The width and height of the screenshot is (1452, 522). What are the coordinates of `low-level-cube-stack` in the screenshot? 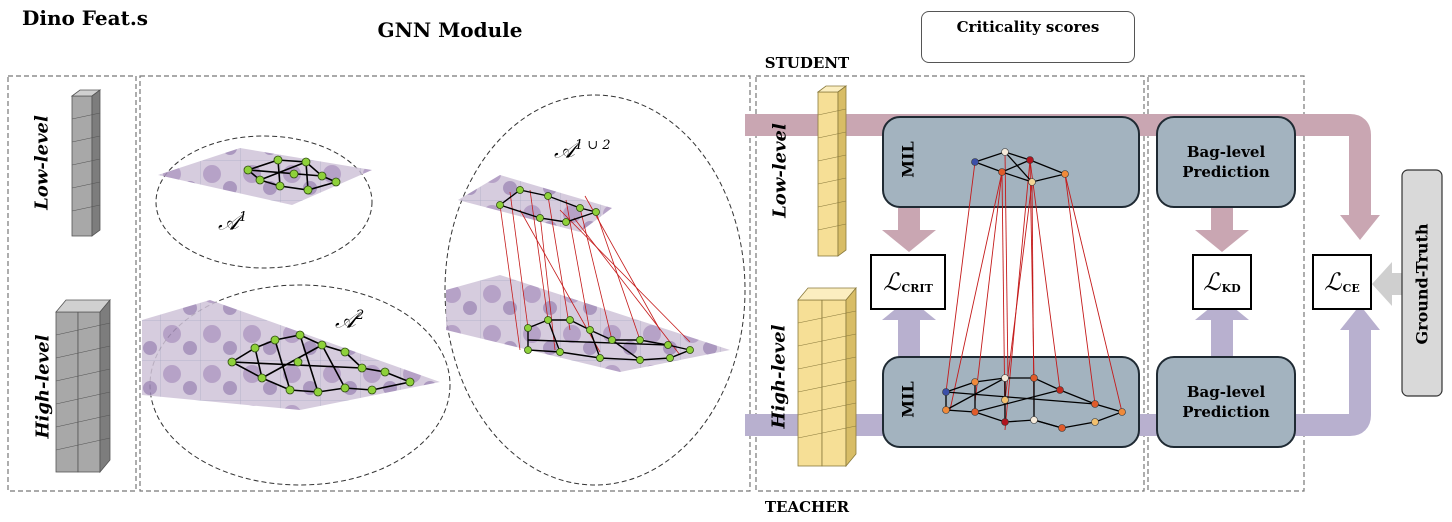 It's located at (86, 163).